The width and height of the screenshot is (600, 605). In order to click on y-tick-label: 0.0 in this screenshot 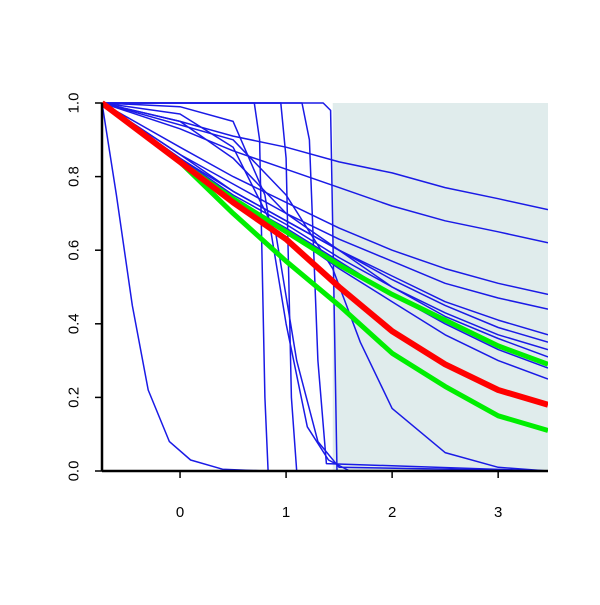, I will do `click(74, 471)`.